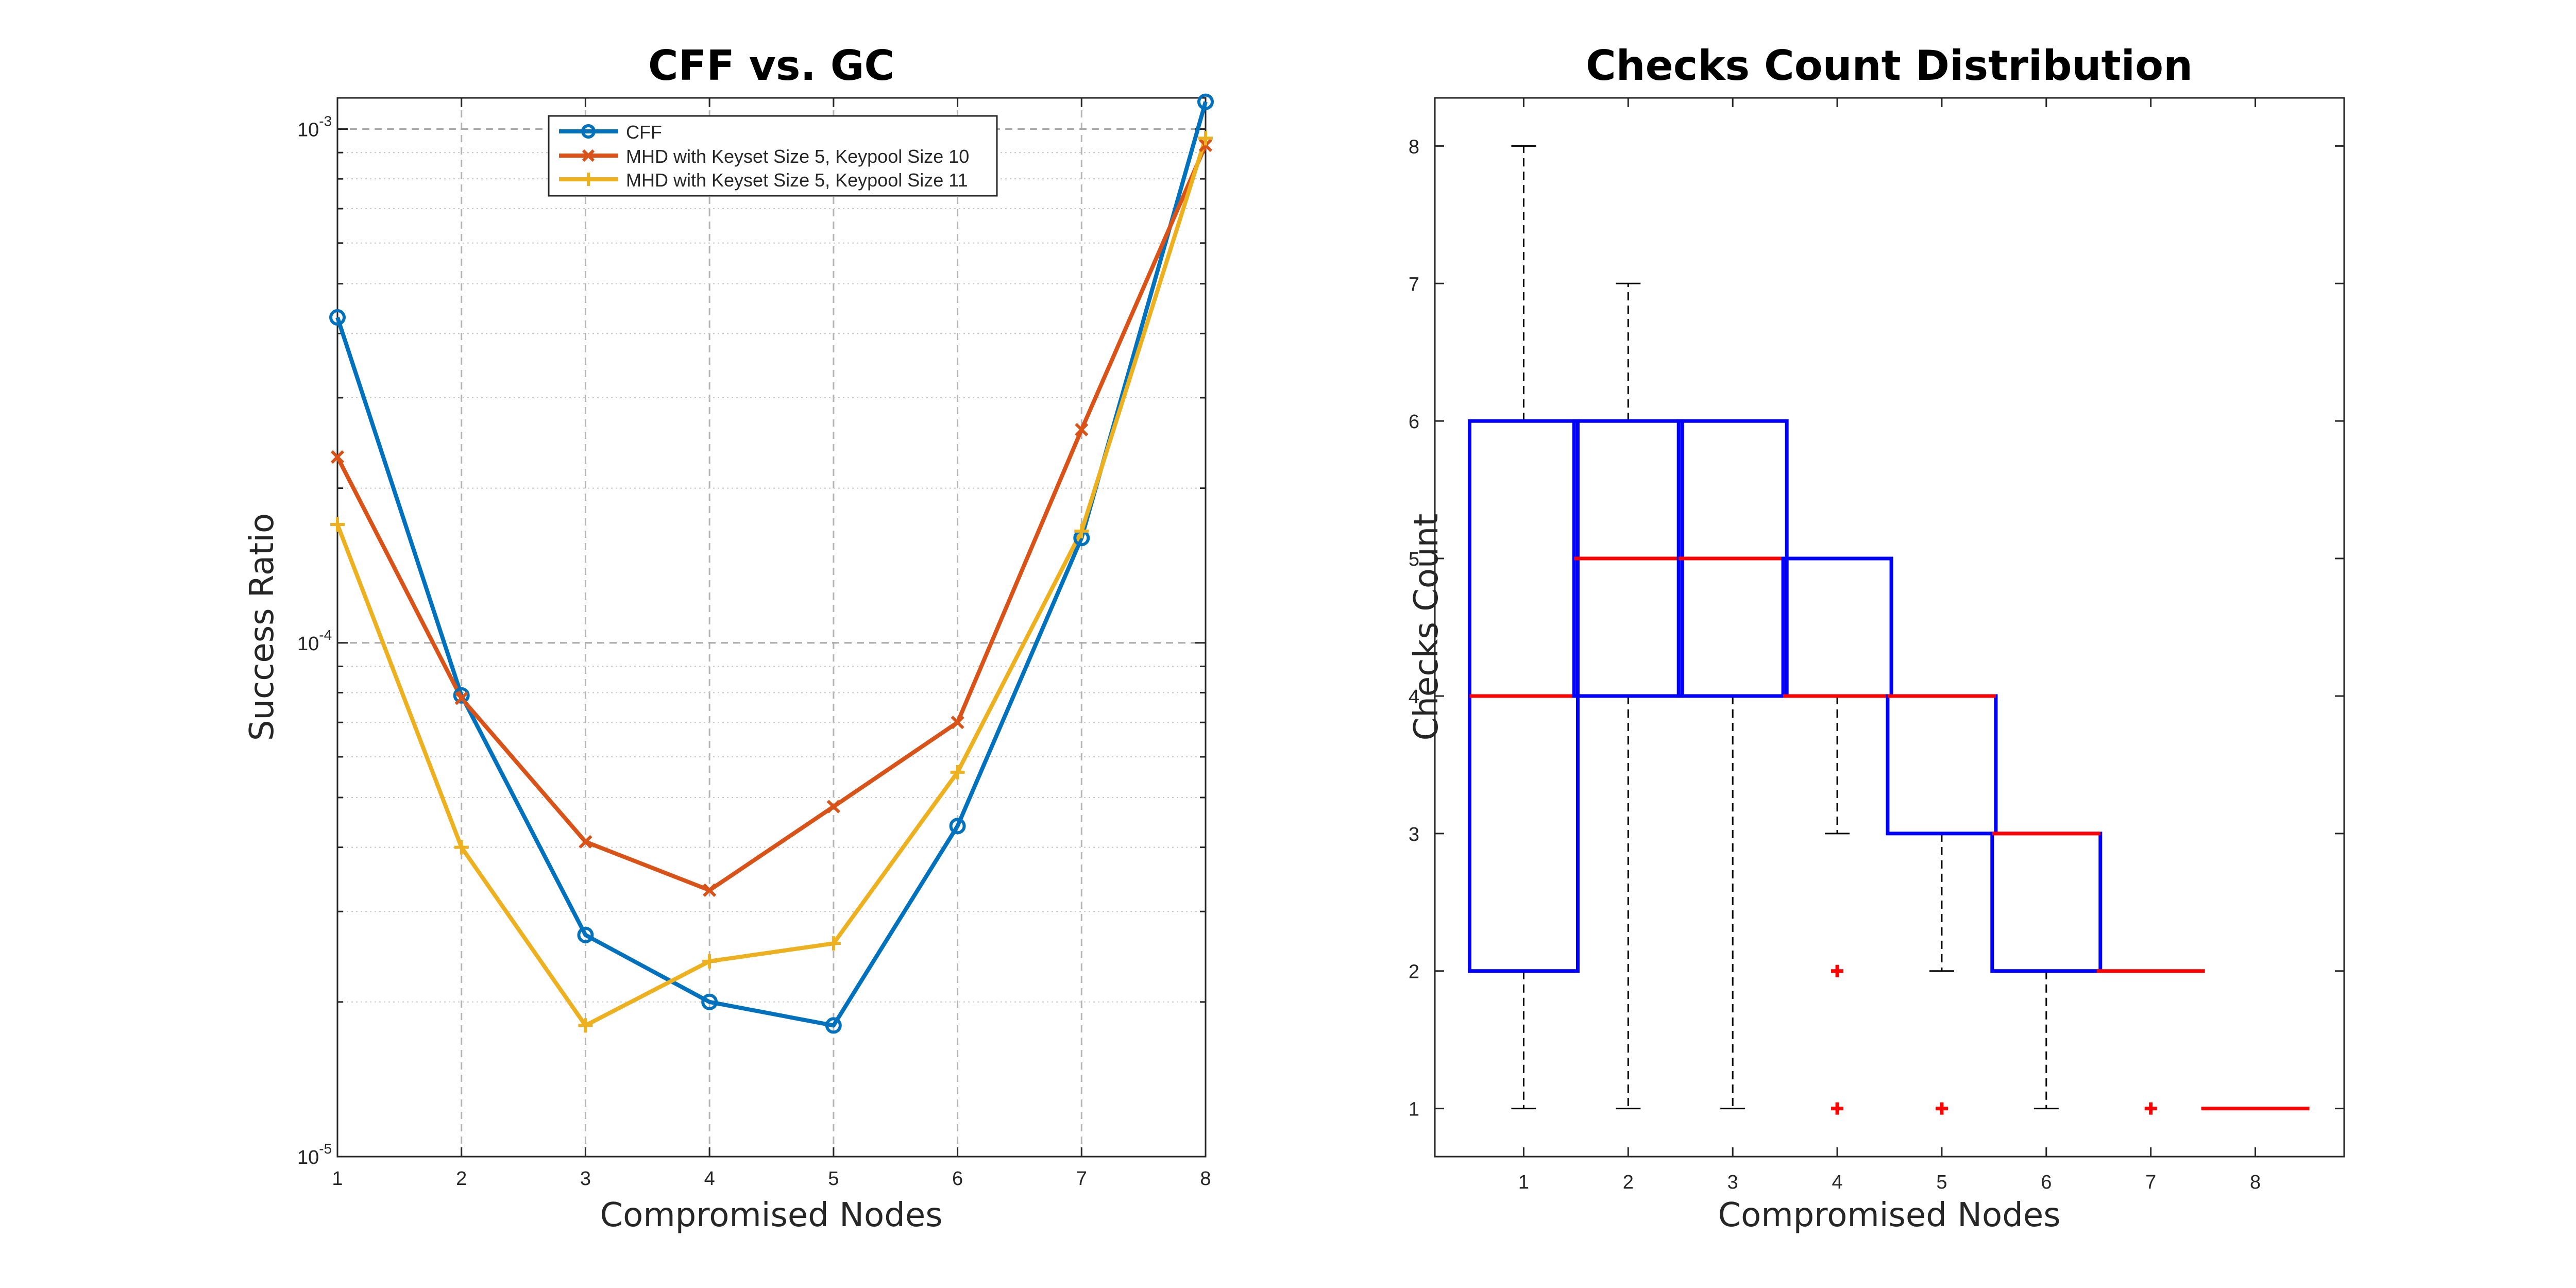 Image resolution: width=2576 pixels, height=1288 pixels. Describe the element at coordinates (314, 127) in the screenshot. I see `y-tick-label: 10⁻³` at that location.